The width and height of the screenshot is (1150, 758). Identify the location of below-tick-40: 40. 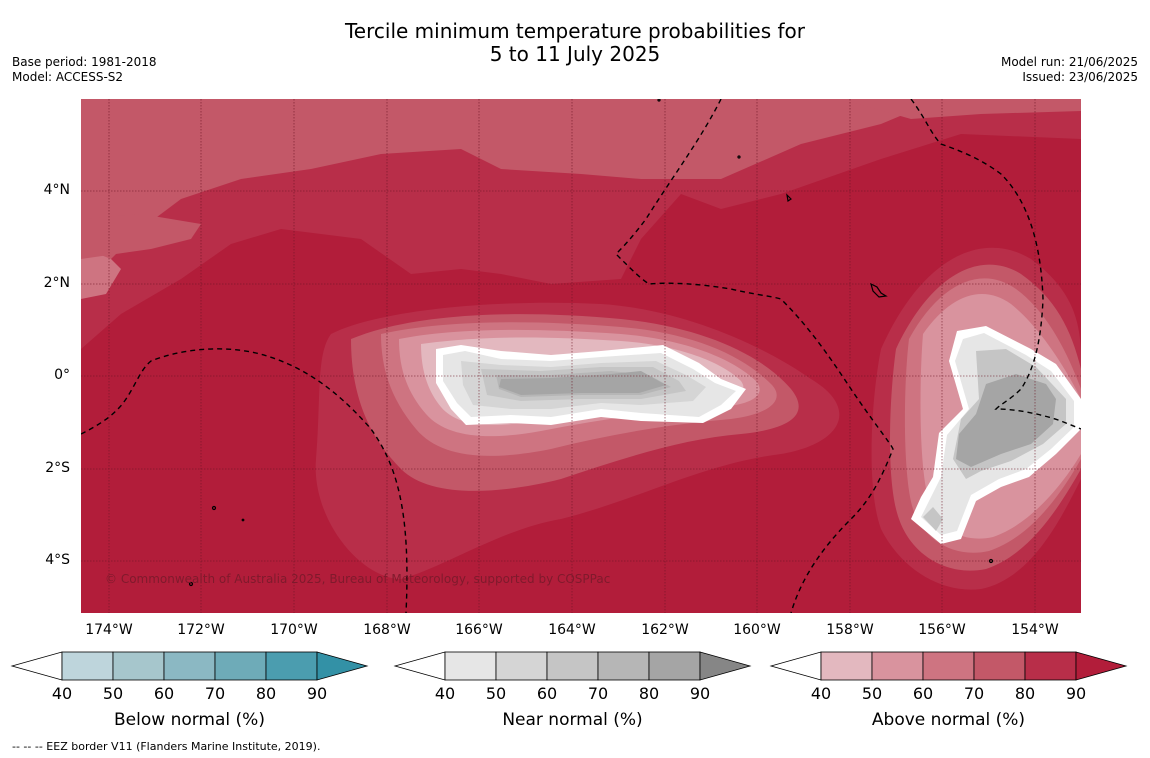
(62, 693).